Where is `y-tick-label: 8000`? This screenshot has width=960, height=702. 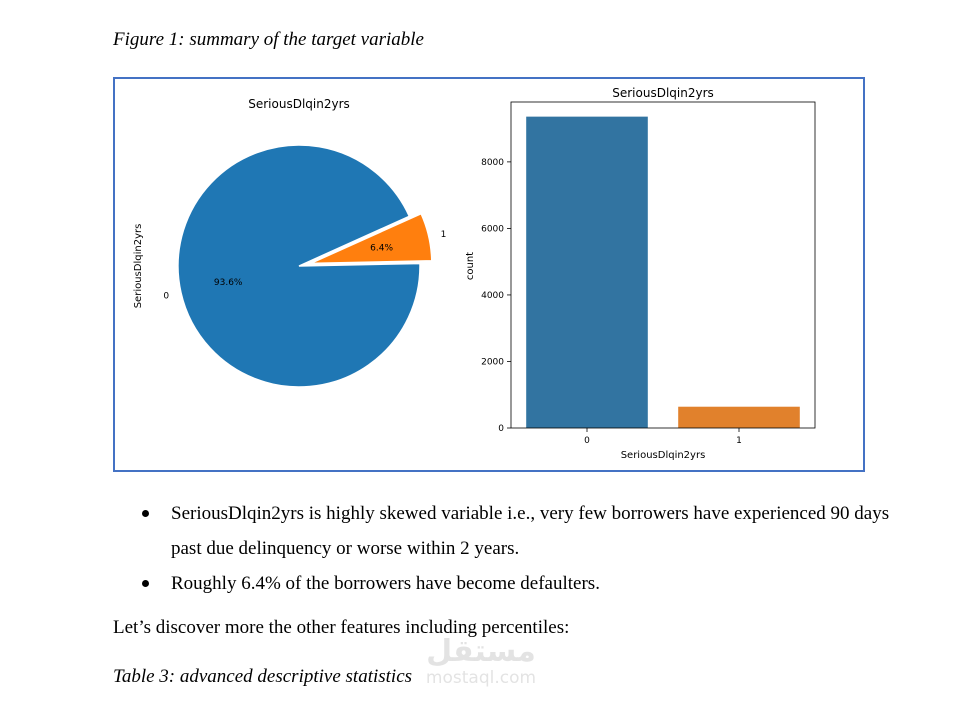 y-tick-label: 8000 is located at coordinates (492, 163).